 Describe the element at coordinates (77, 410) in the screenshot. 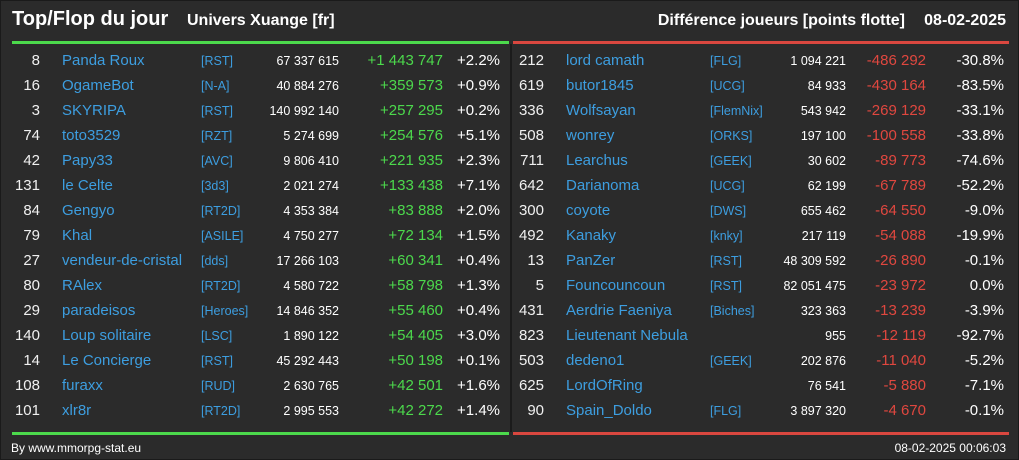

I see `player-name-link: xlr8r` at that location.